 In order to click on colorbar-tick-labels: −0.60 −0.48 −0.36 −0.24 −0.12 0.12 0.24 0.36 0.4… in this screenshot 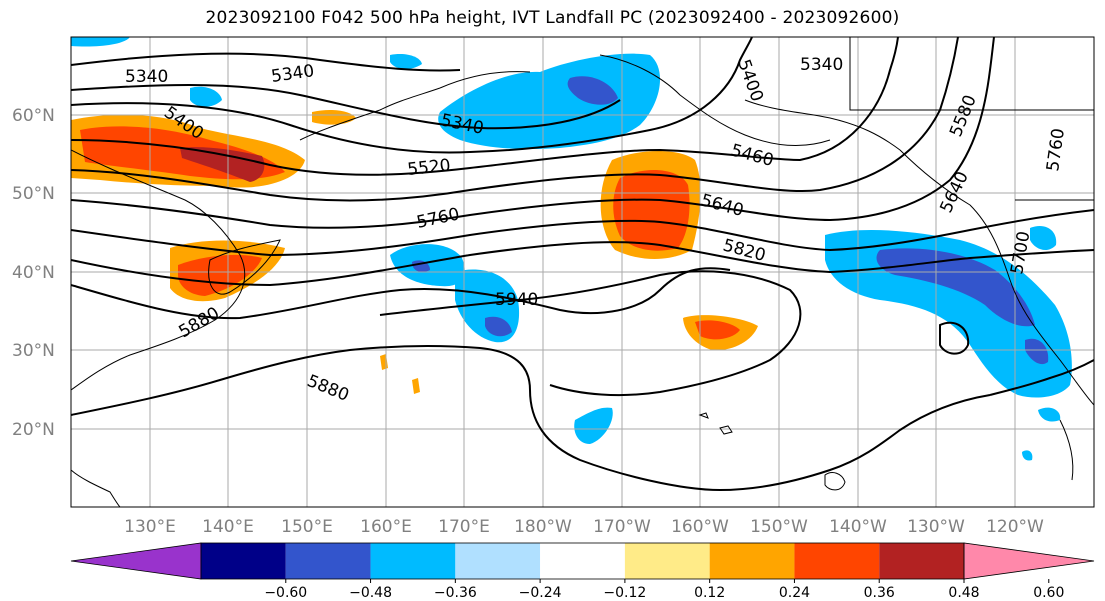, I will do `click(664, 590)`.